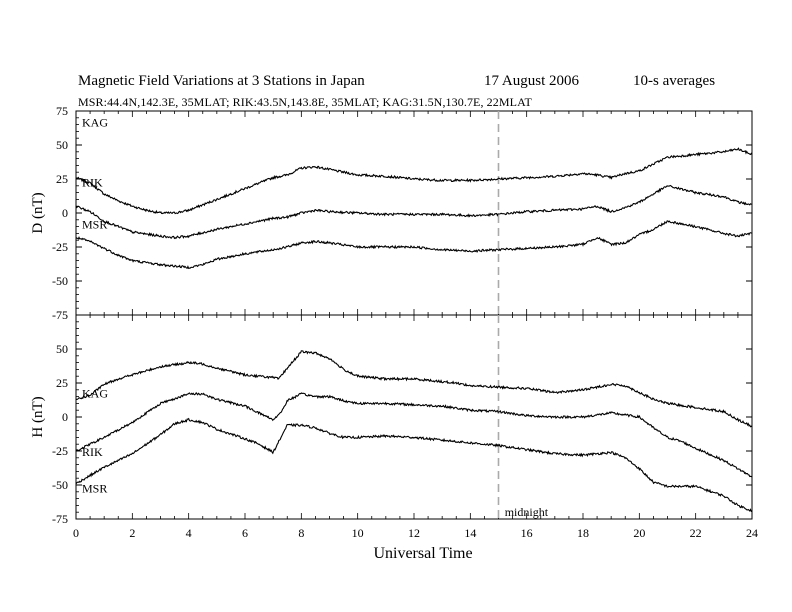 The height and width of the screenshot is (612, 792). What do you see at coordinates (470, 533) in the screenshot?
I see `xtick-label: 14` at bounding box center [470, 533].